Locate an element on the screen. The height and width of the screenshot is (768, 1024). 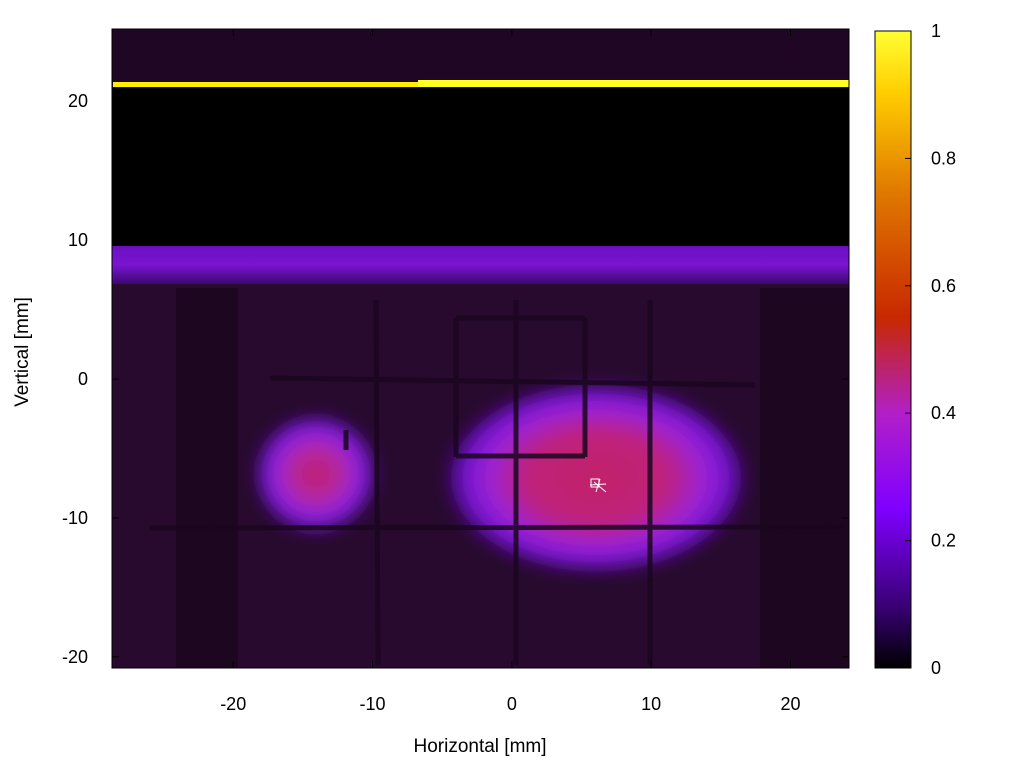
colorbar is located at coordinates (893, 349).